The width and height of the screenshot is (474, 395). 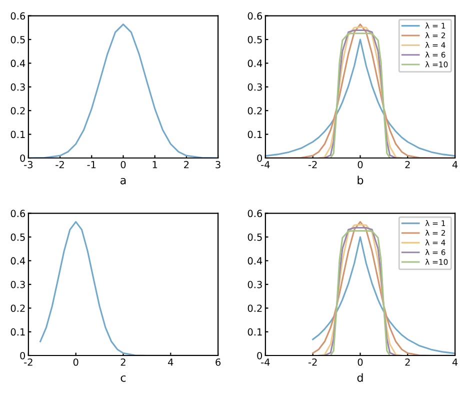 I want to click on x-axis-title: b, so click(x=361, y=180).